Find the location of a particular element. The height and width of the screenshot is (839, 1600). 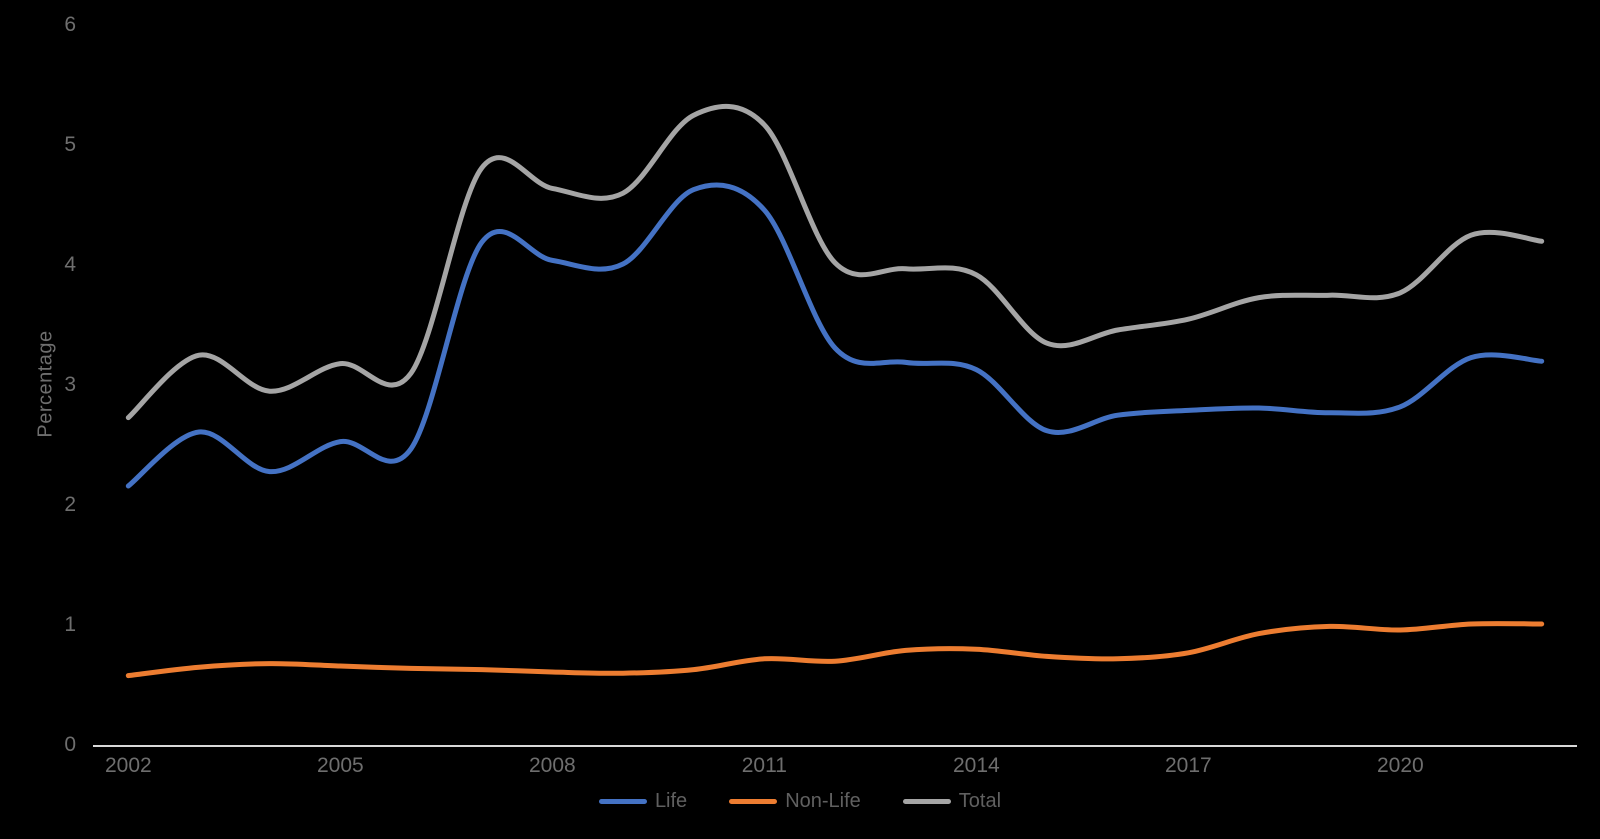

y-tick-label: 0 is located at coordinates (70, 744).